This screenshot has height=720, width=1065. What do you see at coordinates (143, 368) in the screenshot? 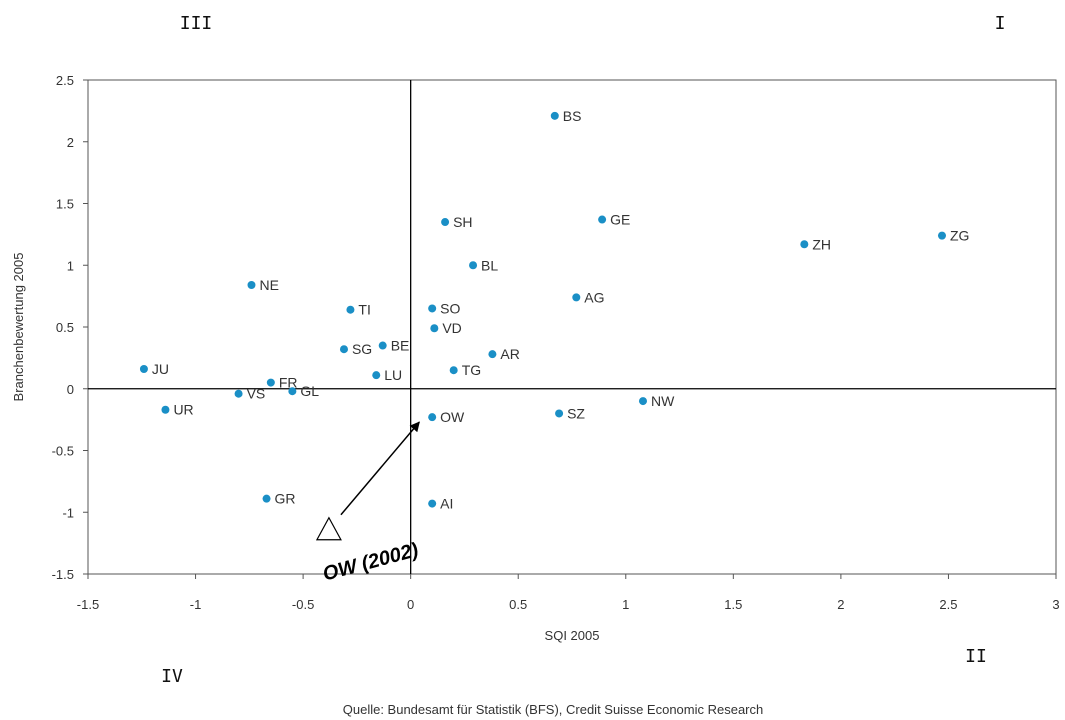
I see `point-ju` at bounding box center [143, 368].